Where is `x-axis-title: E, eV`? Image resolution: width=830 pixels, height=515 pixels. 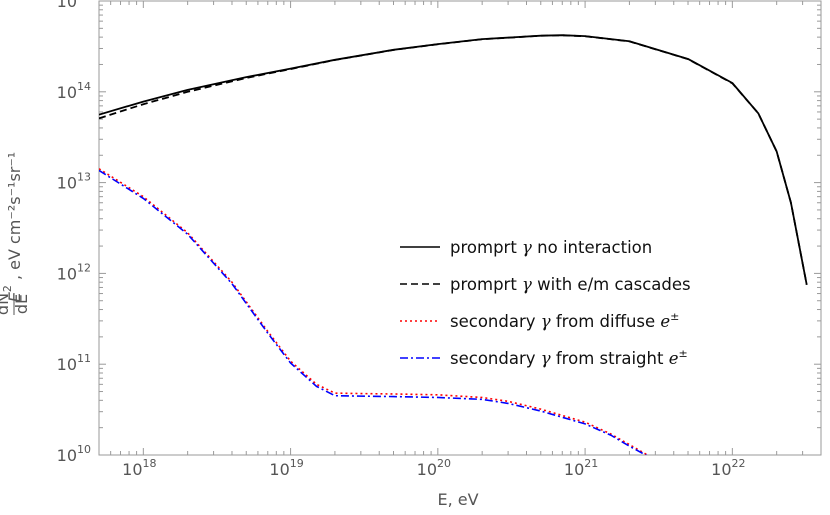
x-axis-title: E, eV is located at coordinates (457, 499).